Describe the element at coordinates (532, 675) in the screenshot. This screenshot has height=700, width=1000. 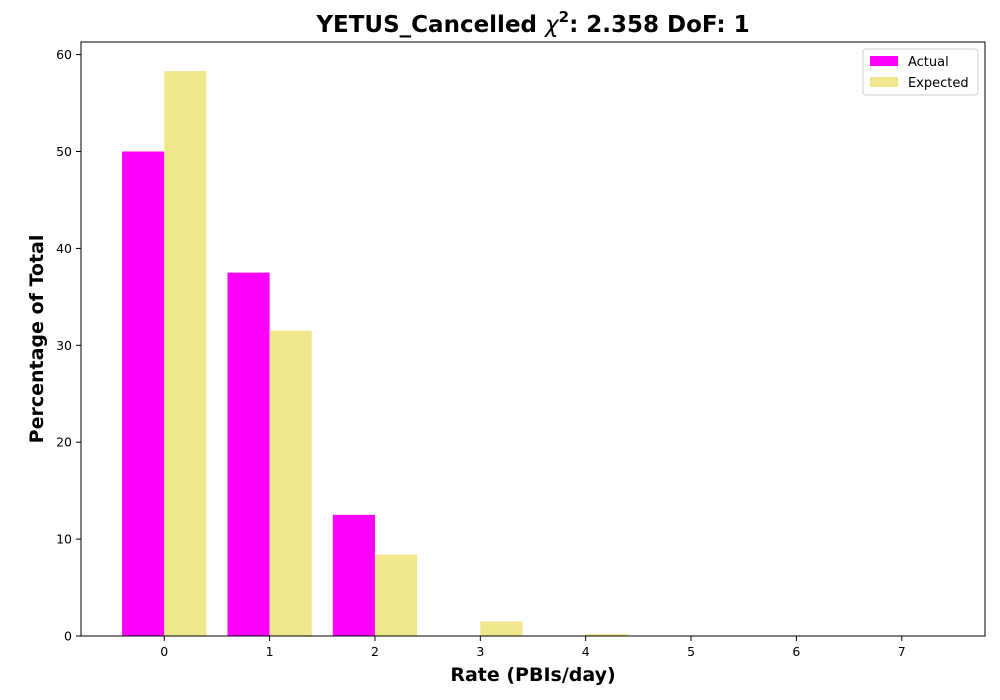
I see `x-axis-label: Rate (PBIs/day)` at that location.